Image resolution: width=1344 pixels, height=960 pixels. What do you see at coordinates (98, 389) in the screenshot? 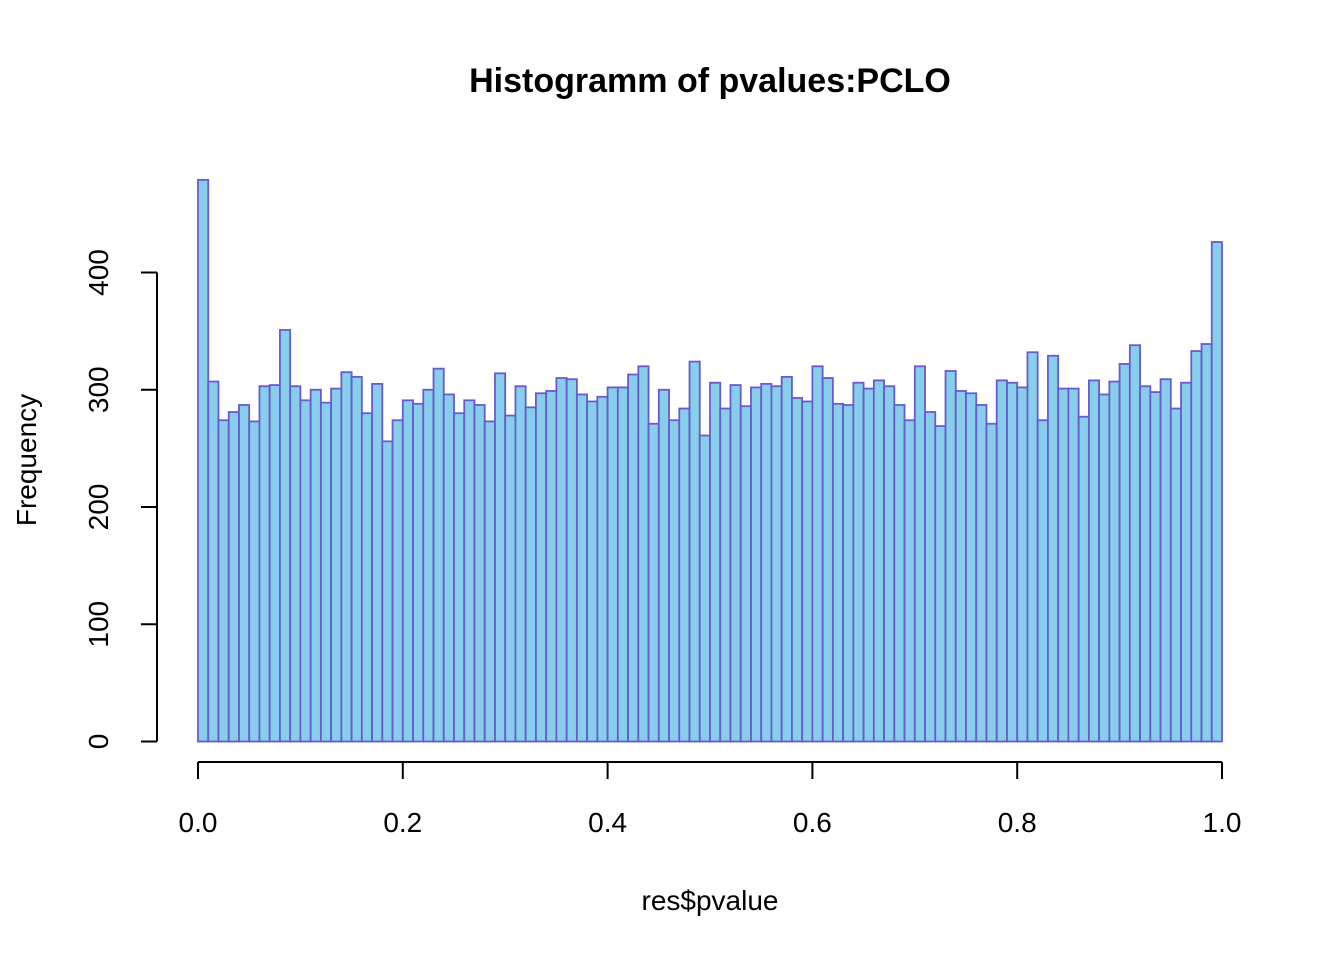
I see `y-tick-label: 300` at bounding box center [98, 389].